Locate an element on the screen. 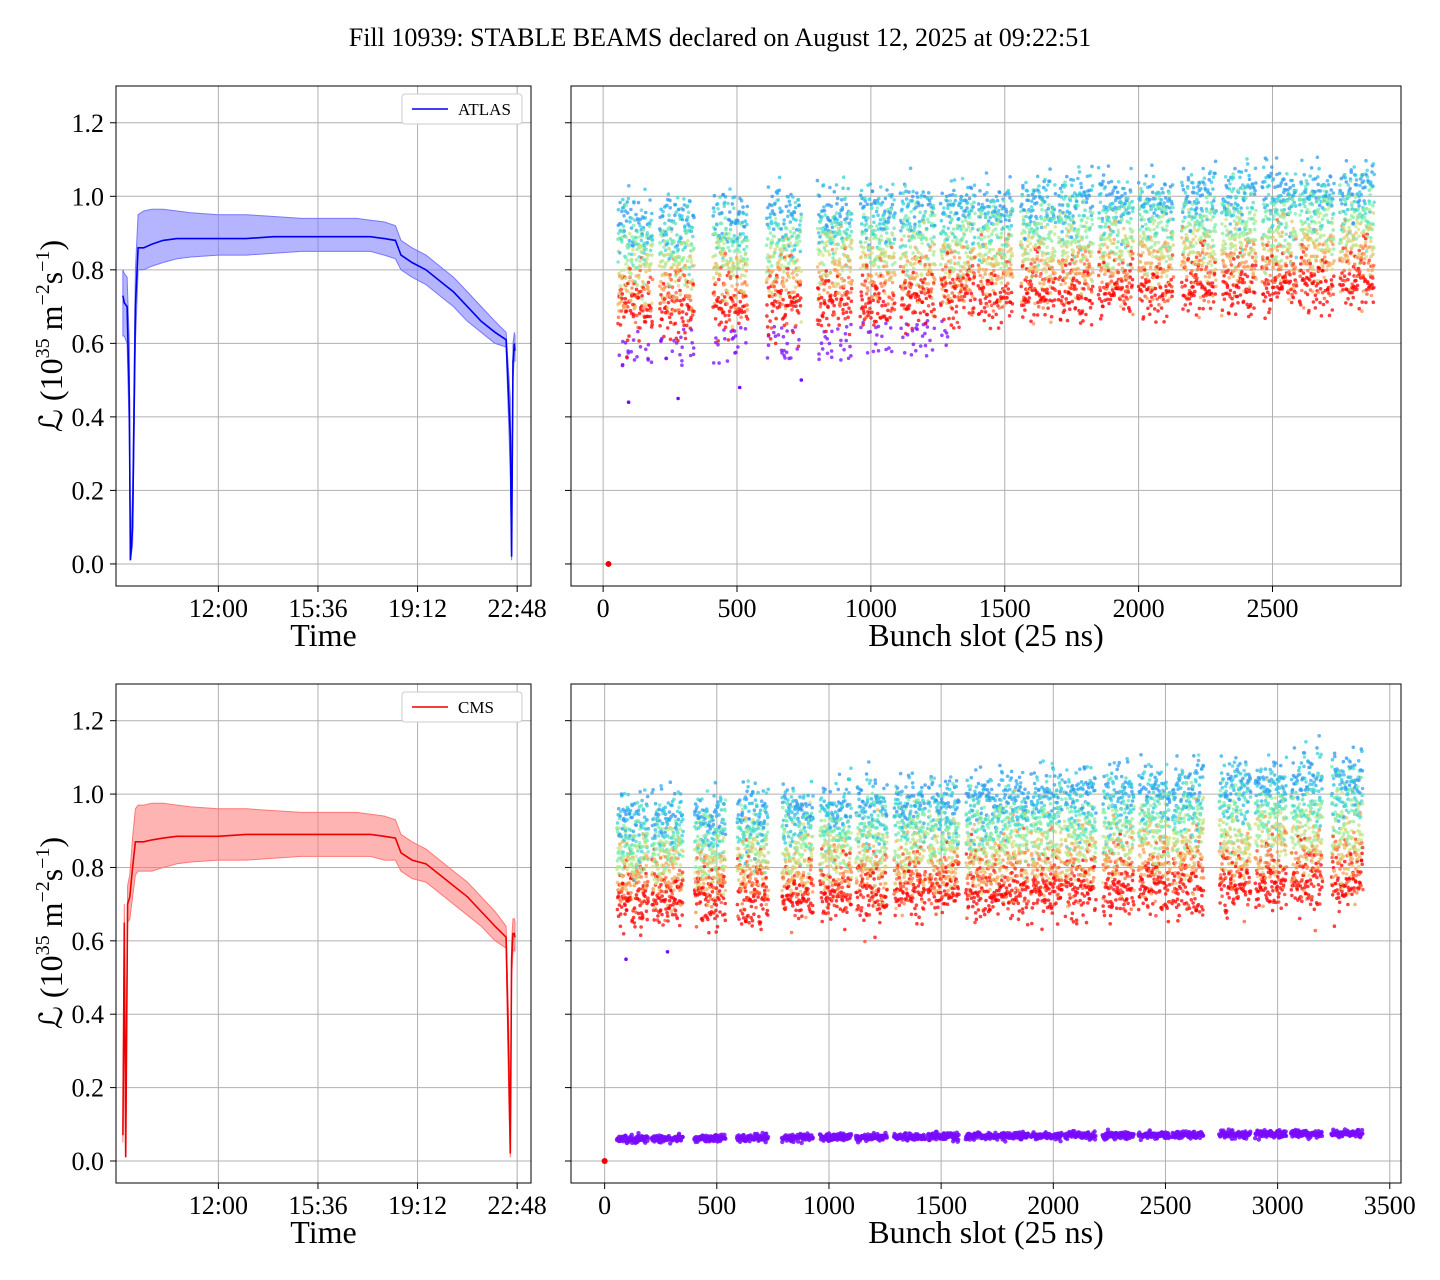  legend: ATLAS is located at coordinates (462, 109).